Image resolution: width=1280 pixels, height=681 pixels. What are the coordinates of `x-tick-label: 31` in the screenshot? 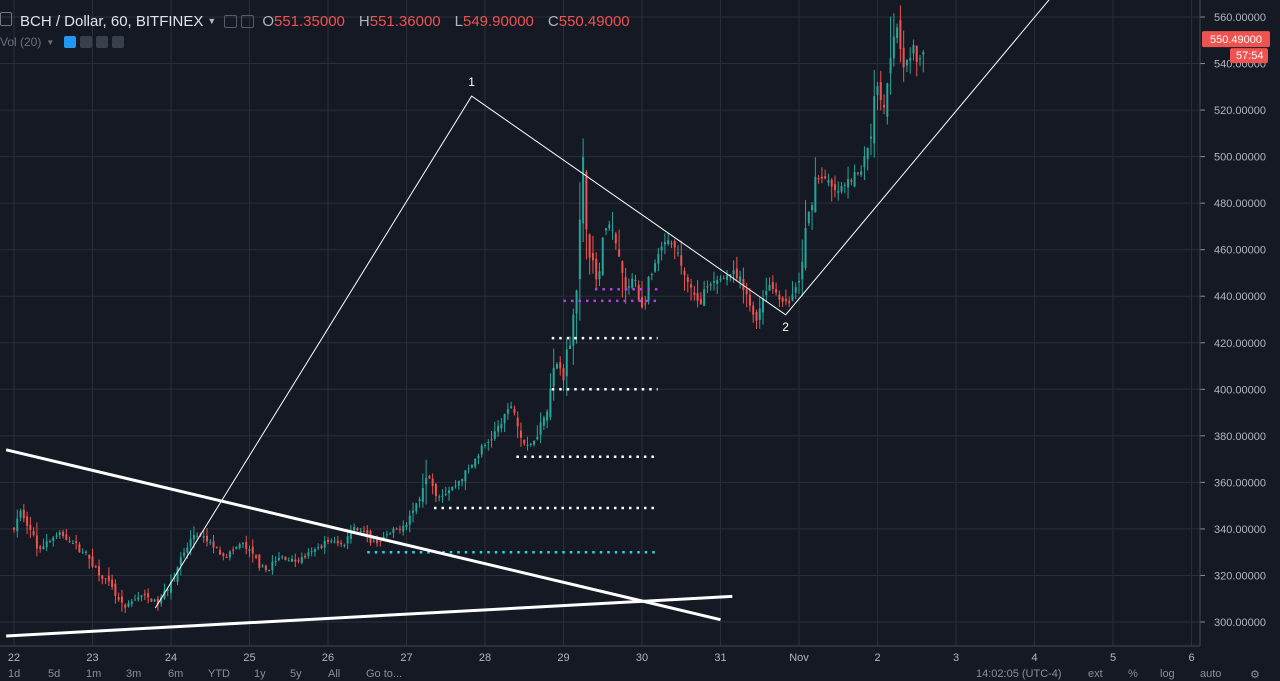 It's located at (720, 658).